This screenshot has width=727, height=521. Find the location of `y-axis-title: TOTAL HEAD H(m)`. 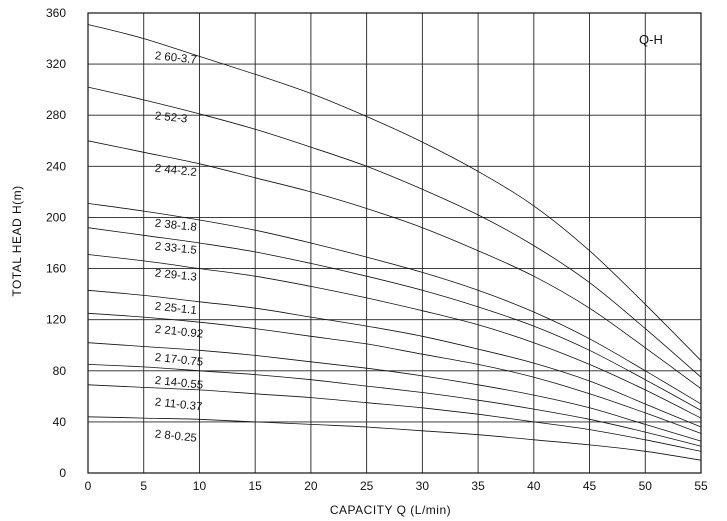

y-axis-title: TOTAL HEAD H(m) is located at coordinates (17, 240).